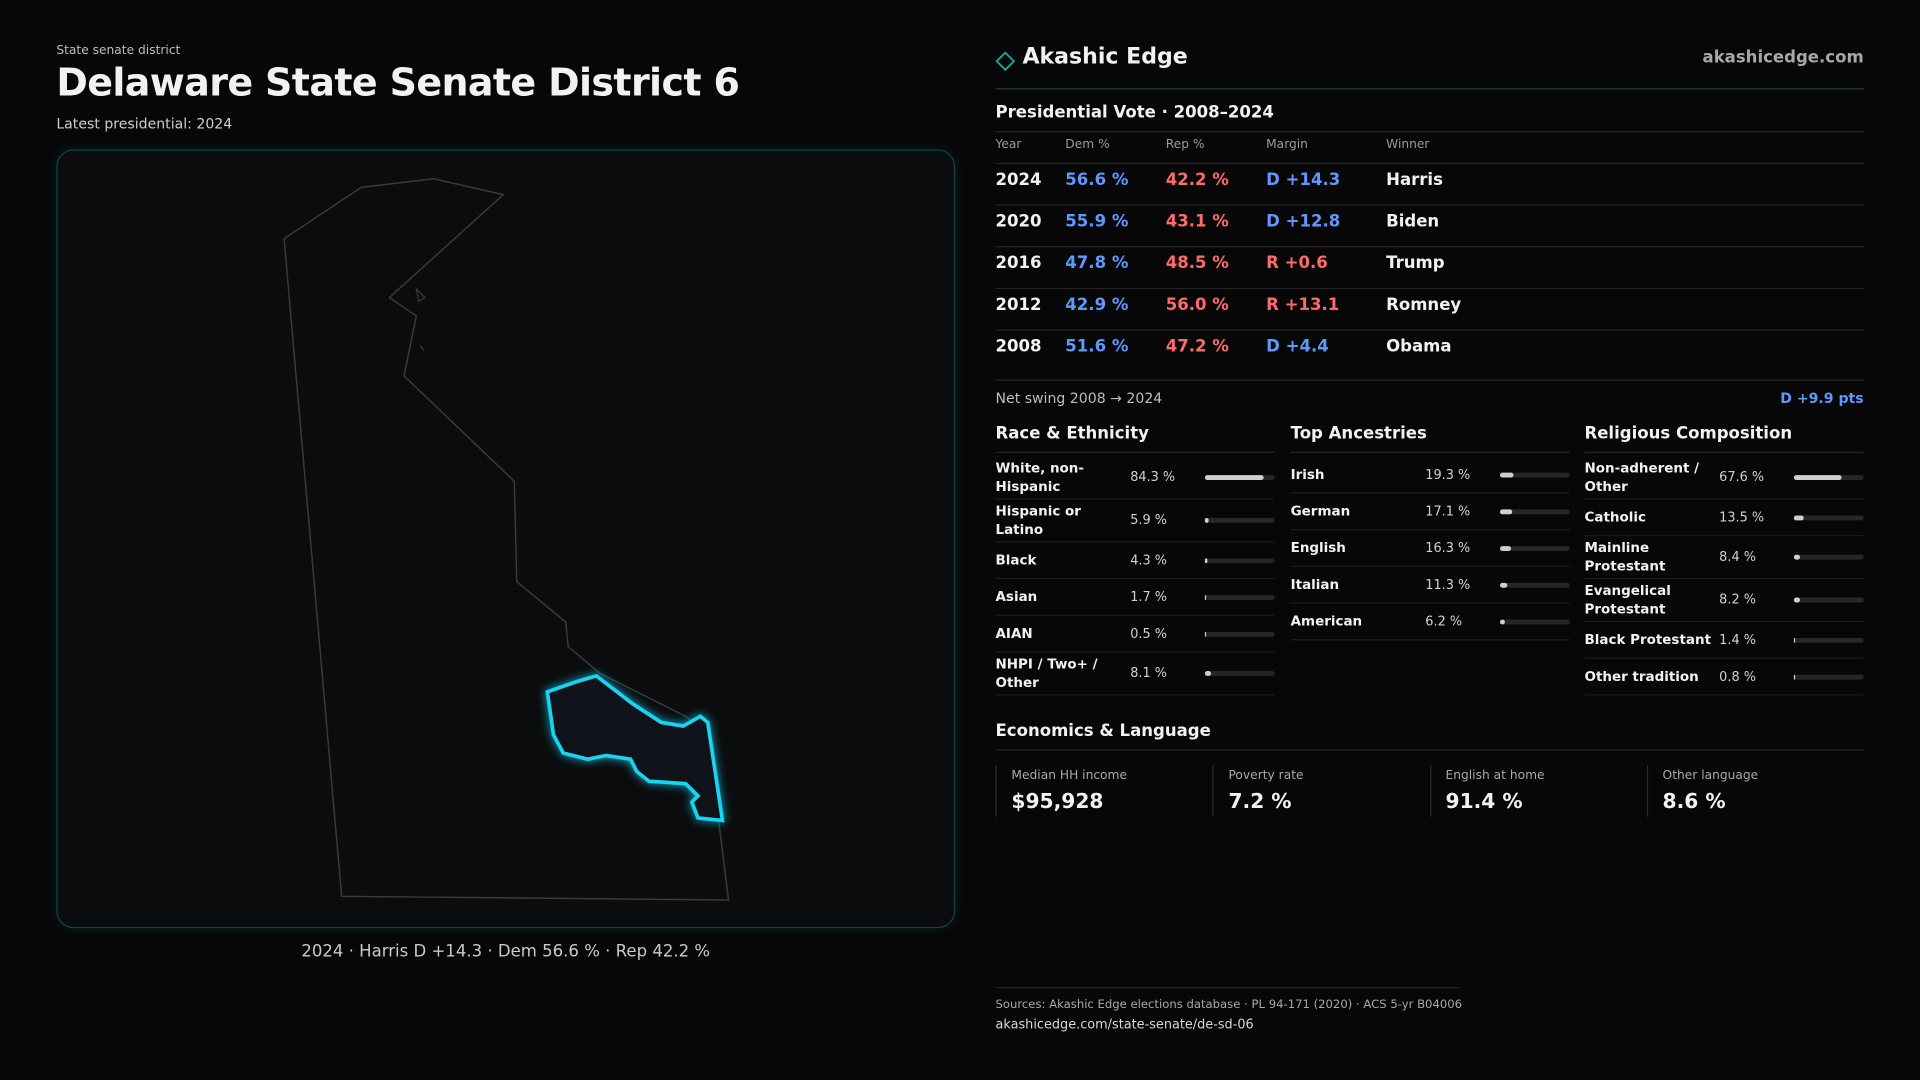  Describe the element at coordinates (1326, 621) in the screenshot. I see `row-label: American` at that location.